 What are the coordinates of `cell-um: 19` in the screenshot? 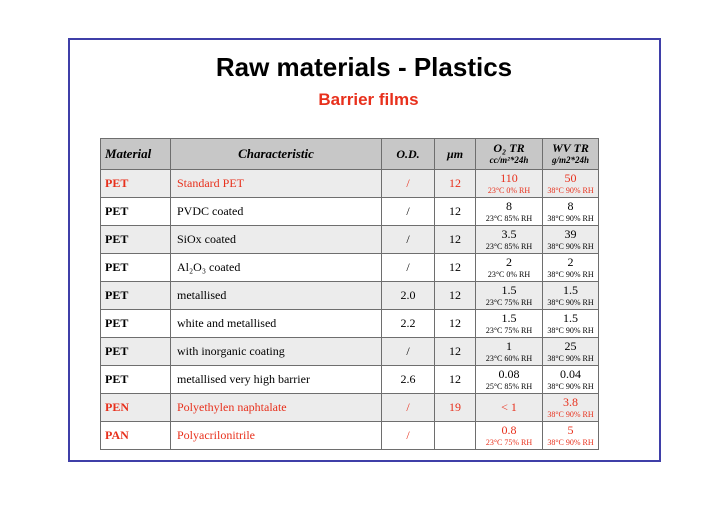 It's located at (455, 407).